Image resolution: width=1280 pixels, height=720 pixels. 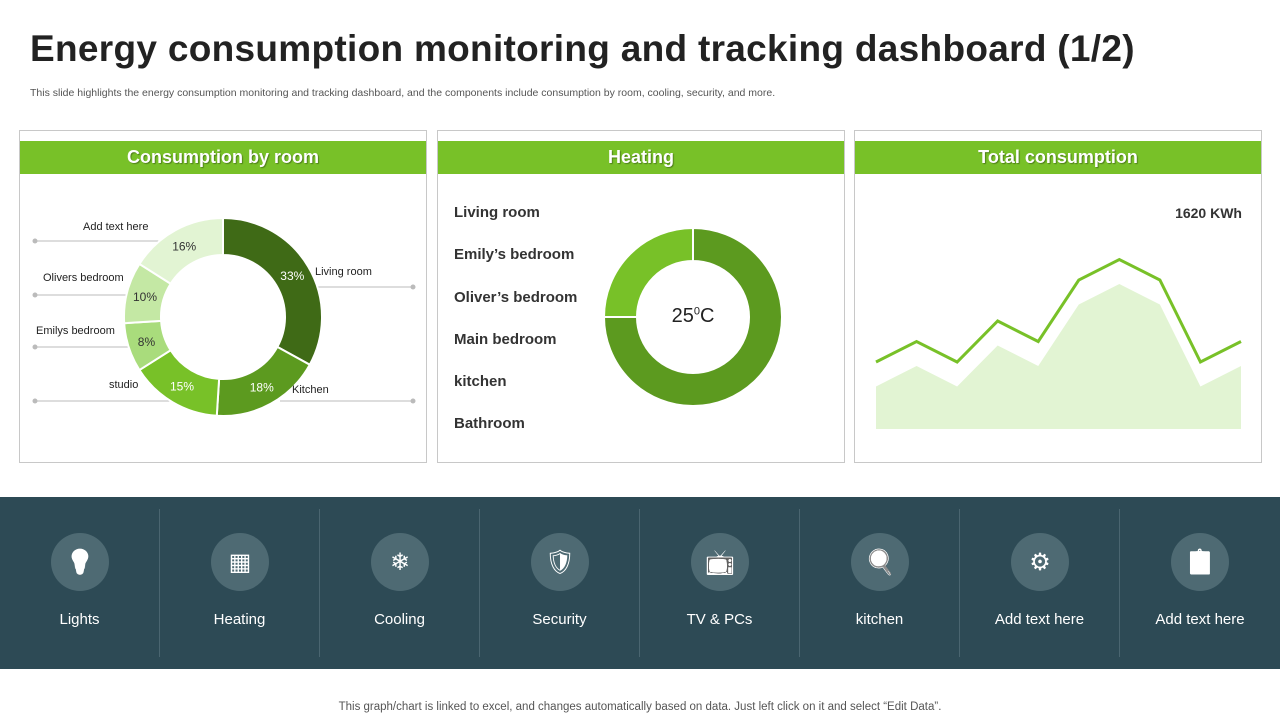 I want to click on data-label: 8%, so click(x=147, y=342).